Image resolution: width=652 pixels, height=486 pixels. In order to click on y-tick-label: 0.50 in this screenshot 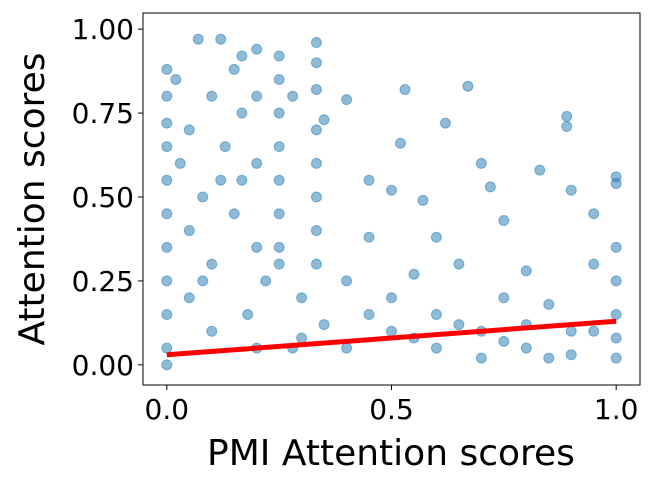, I will do `click(103, 197)`.